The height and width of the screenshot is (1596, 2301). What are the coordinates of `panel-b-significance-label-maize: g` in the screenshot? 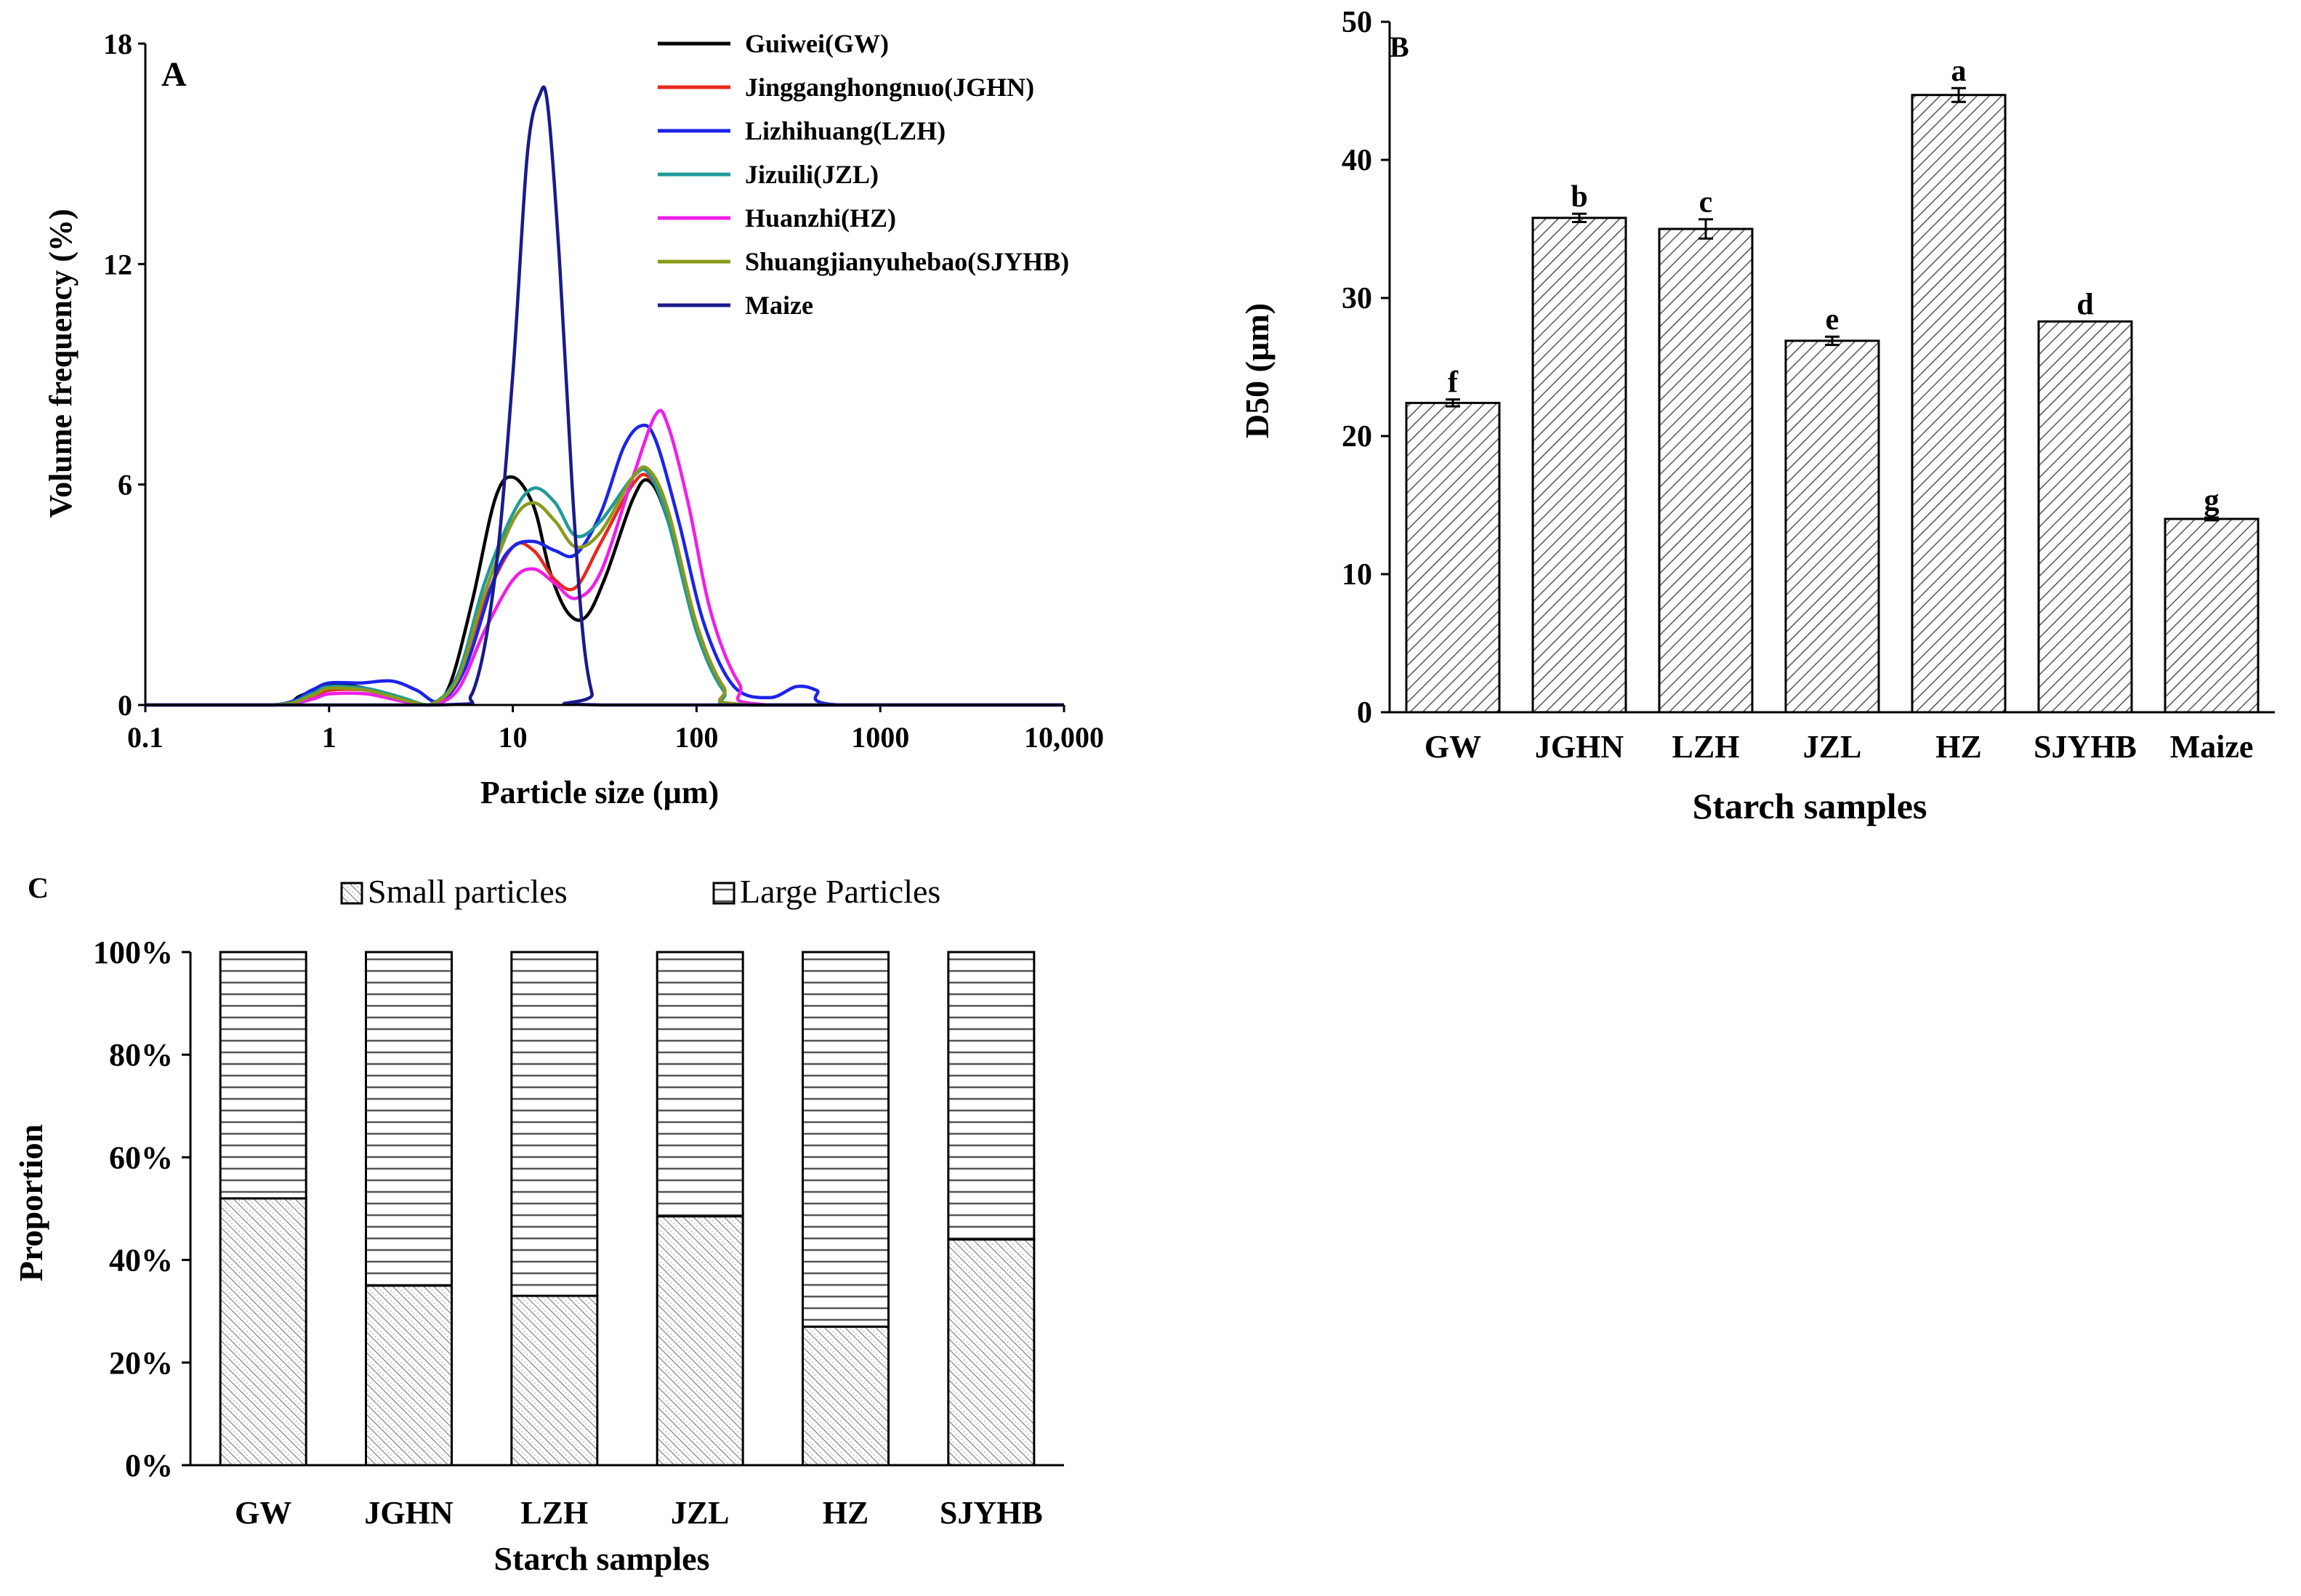 It's located at (2212, 501).